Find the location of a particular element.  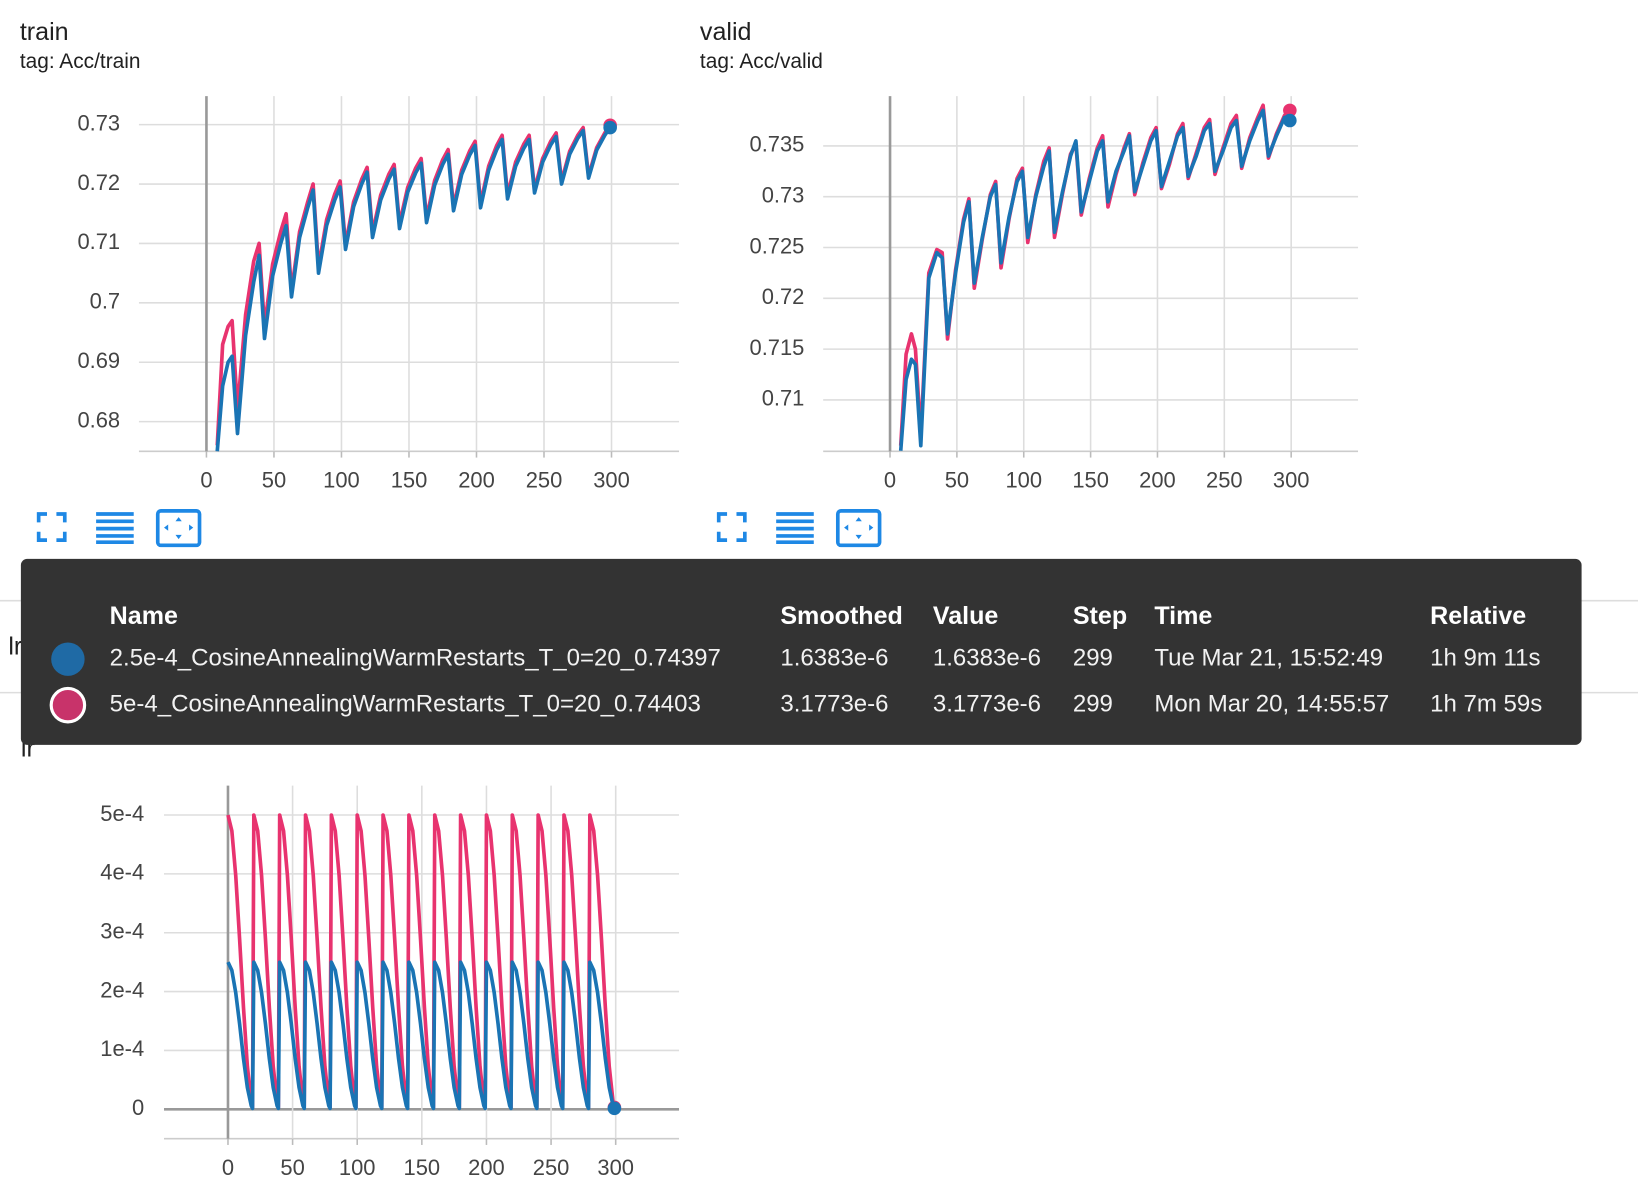

y-tick-label: 4e-4 is located at coordinates (122, 872).